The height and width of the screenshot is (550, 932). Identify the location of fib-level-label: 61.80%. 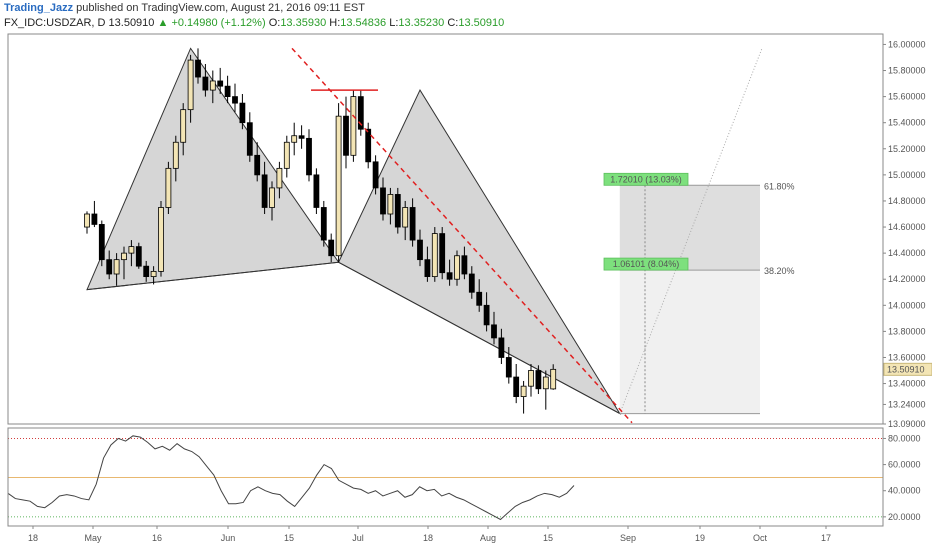
(779, 186).